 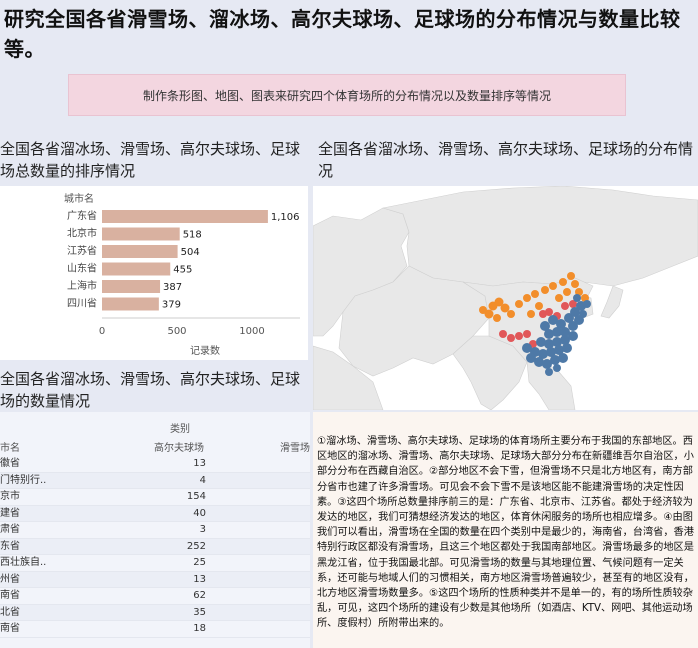 I want to click on x-tick-label: 0, so click(x=102, y=331).